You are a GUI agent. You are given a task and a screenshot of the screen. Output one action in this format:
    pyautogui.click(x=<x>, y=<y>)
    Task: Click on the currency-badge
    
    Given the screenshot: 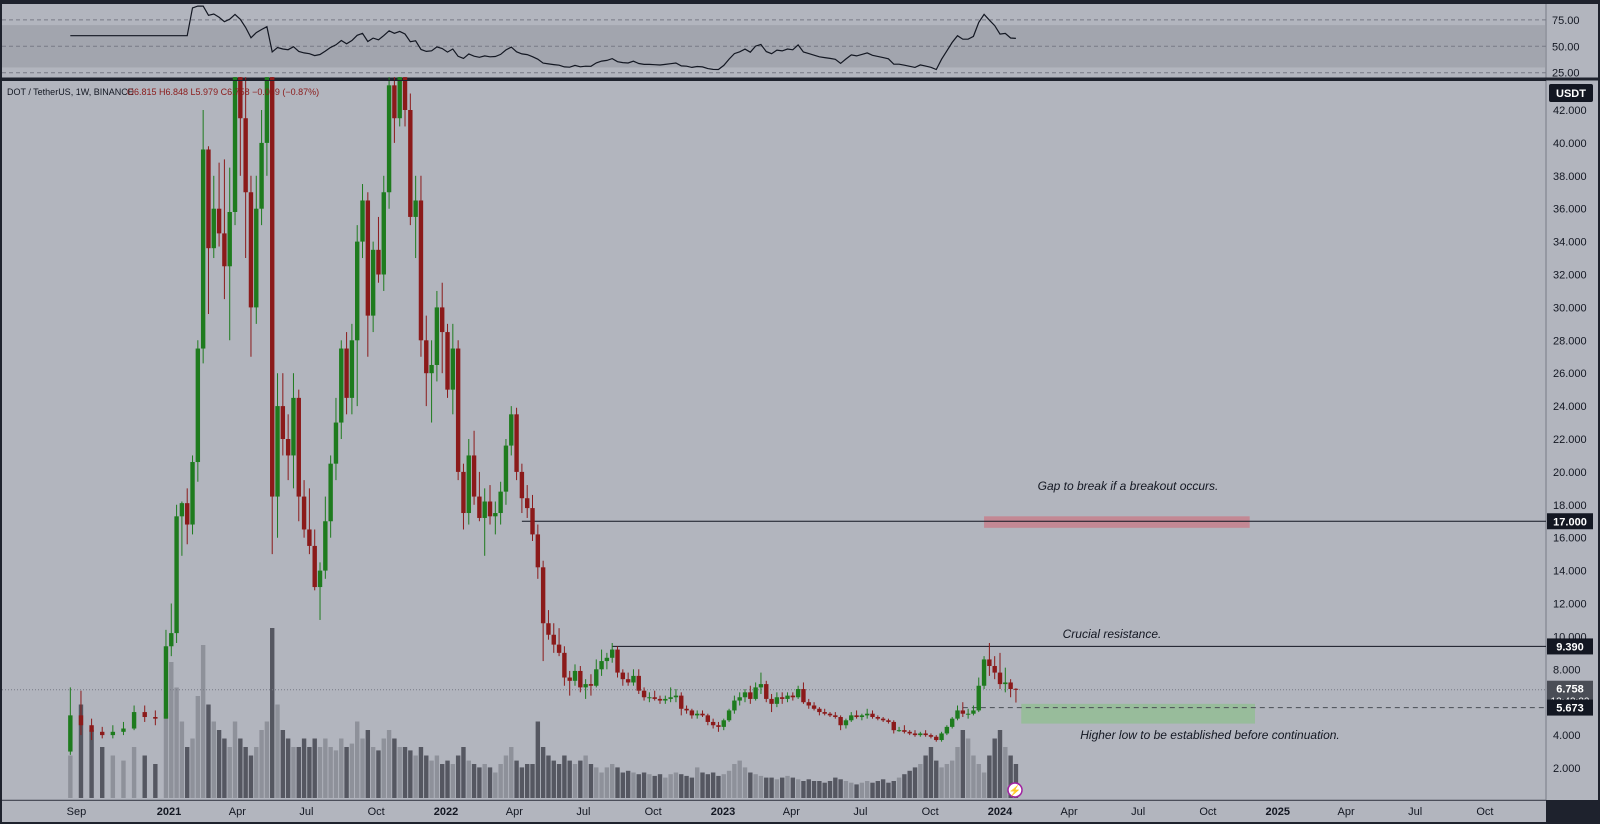 What is the action you would take?
    pyautogui.click(x=1571, y=93)
    